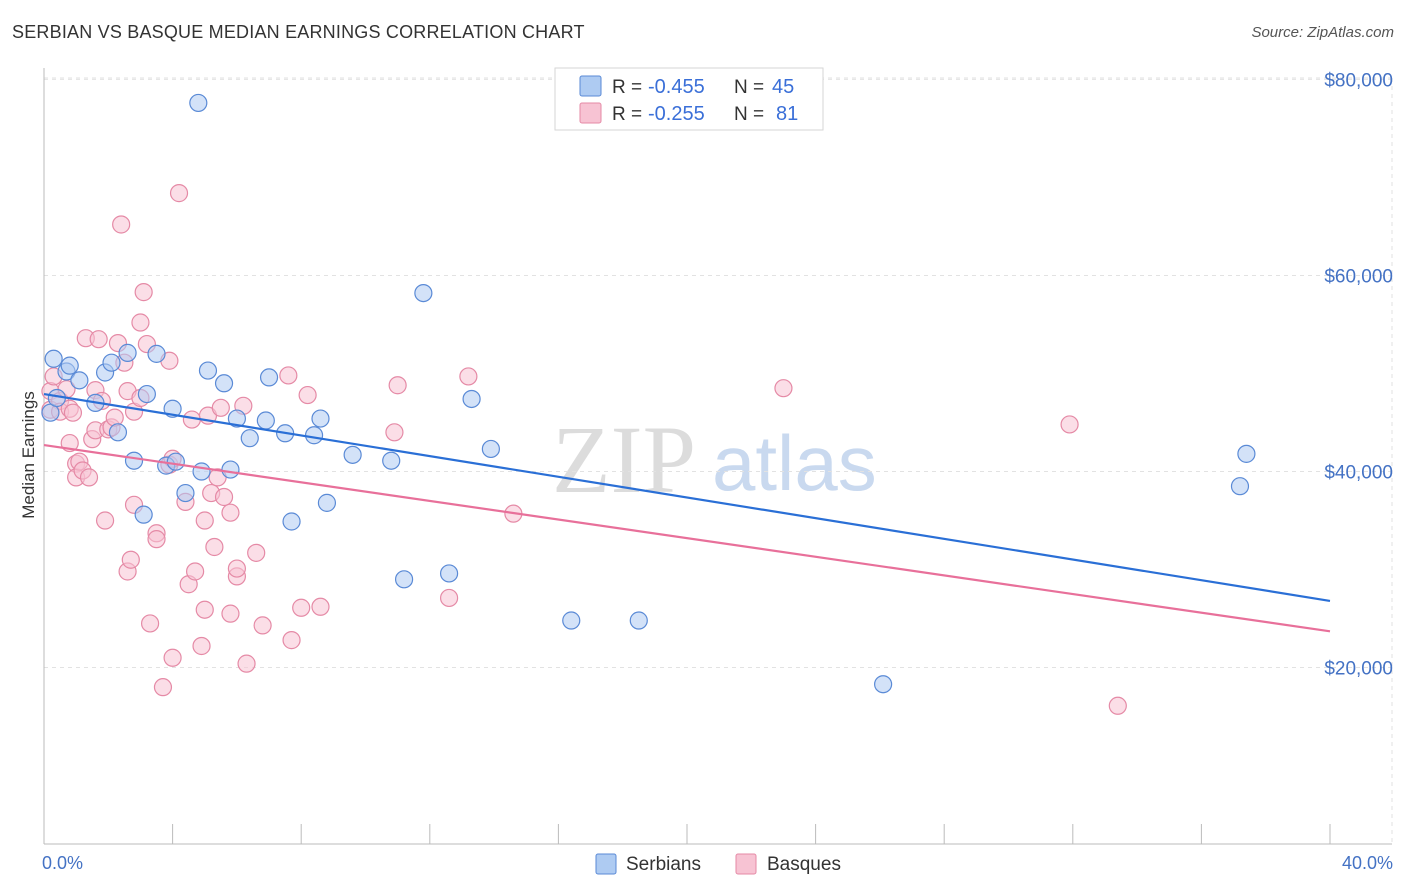  What do you see at coordinates (749, 114) in the screenshot?
I see `stats-n-label-basques: N =` at bounding box center [749, 114].